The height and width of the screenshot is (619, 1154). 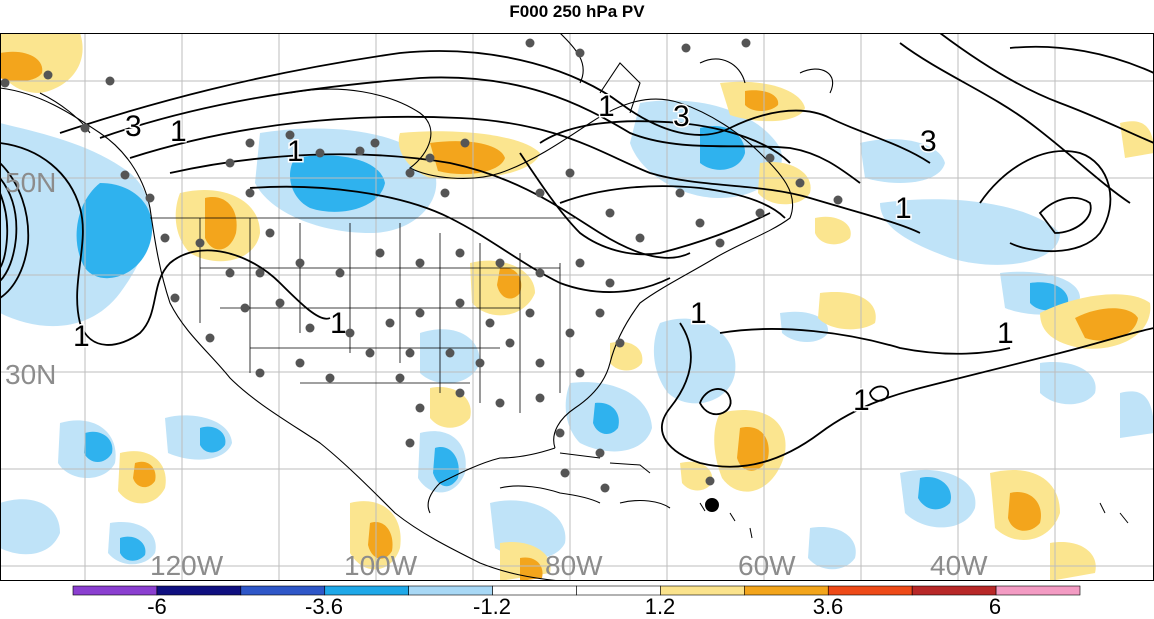 I want to click on caribbean-islands, so click(x=844, y=495).